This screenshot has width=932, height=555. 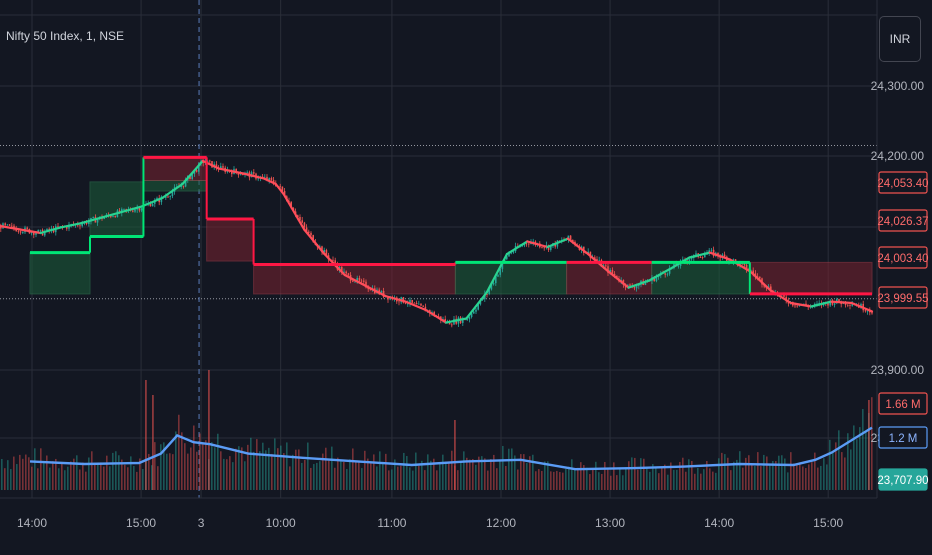 I want to click on price-tick-label: 24,300.00, so click(x=898, y=86).